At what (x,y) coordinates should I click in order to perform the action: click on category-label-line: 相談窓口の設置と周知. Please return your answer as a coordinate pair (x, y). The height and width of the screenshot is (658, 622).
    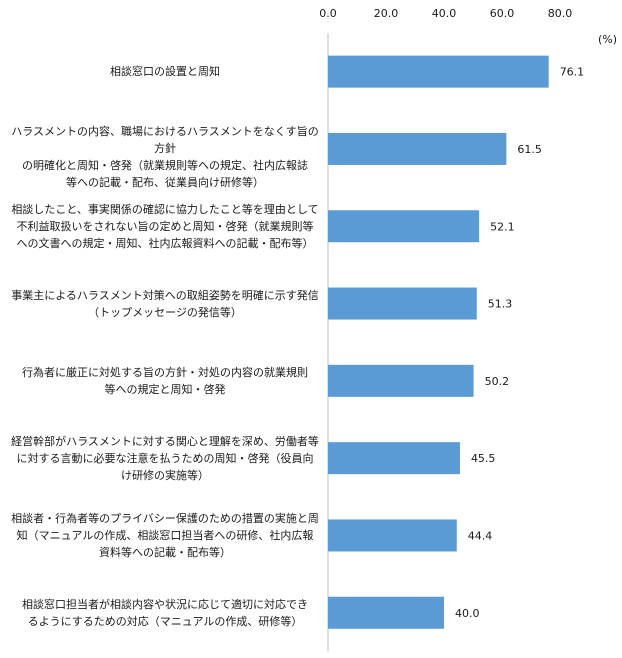
    Looking at the image, I should click on (165, 72).